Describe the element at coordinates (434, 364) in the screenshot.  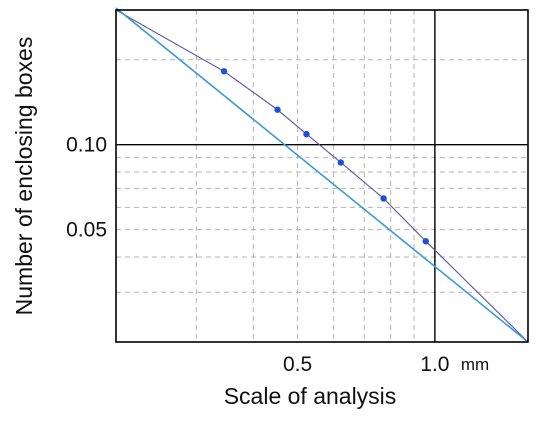
I see `x-tick-label: 1.0` at that location.